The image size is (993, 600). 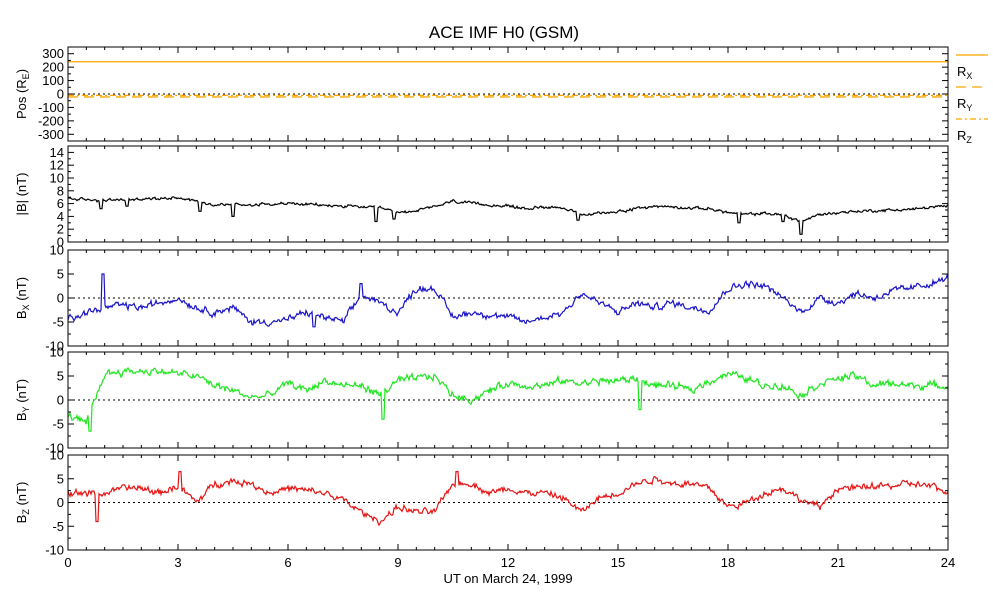 I want to click on y-tick-label: -100, so click(x=51, y=107).